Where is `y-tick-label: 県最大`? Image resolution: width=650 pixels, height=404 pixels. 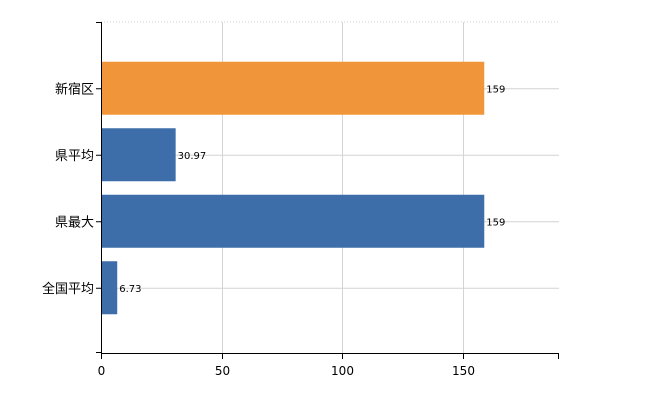 y-tick-label: 県最大 is located at coordinates (74, 222).